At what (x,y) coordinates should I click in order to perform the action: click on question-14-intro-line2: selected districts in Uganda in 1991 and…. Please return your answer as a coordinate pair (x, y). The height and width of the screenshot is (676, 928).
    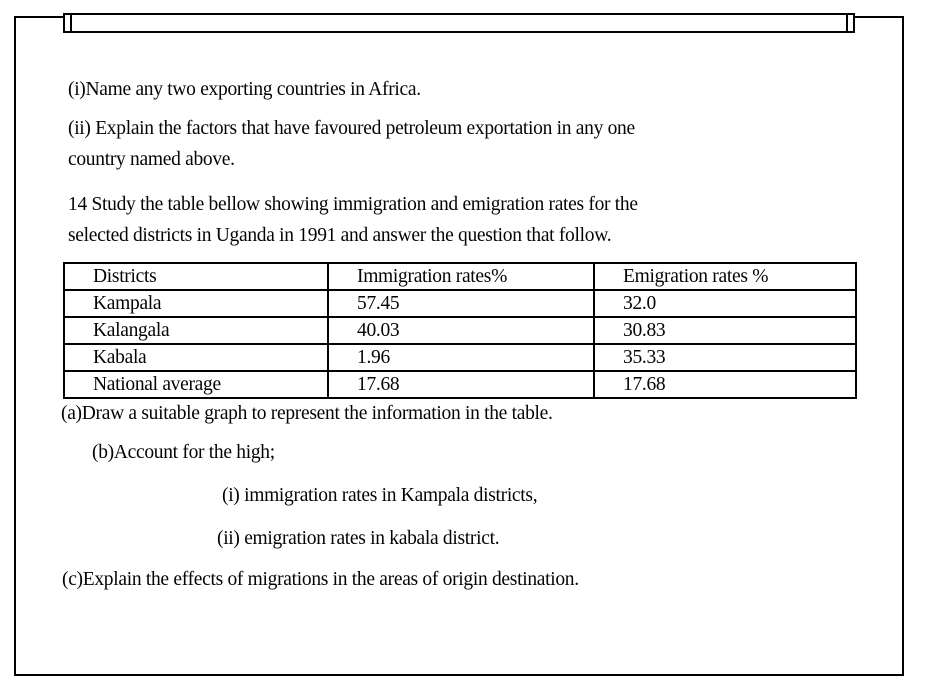
    Looking at the image, I should click on (340, 235).